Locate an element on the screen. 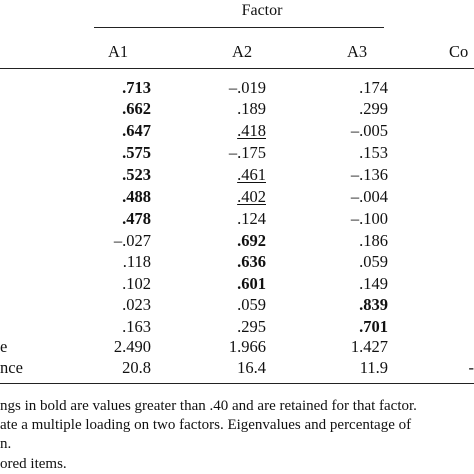 The height and width of the screenshot is (474, 474). table-row: .523 .461 –.136 is located at coordinates (237, 175).